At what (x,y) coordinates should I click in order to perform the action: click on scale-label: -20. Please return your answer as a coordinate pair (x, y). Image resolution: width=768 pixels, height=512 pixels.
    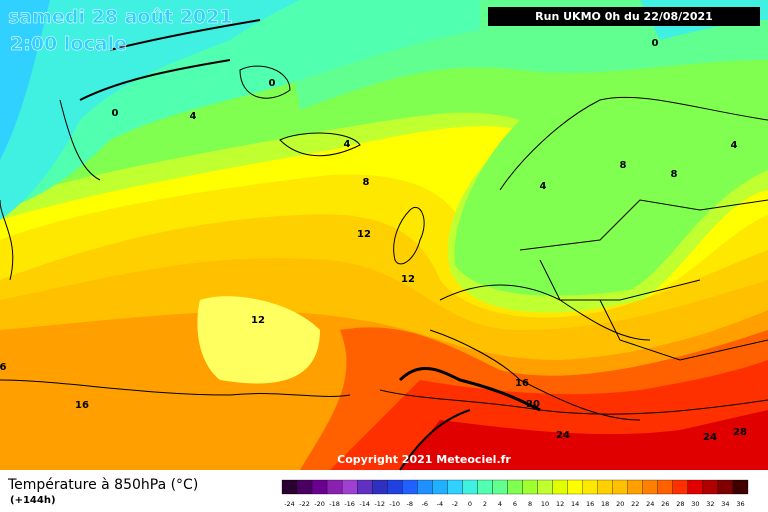
    Looking at the image, I should click on (319, 504).